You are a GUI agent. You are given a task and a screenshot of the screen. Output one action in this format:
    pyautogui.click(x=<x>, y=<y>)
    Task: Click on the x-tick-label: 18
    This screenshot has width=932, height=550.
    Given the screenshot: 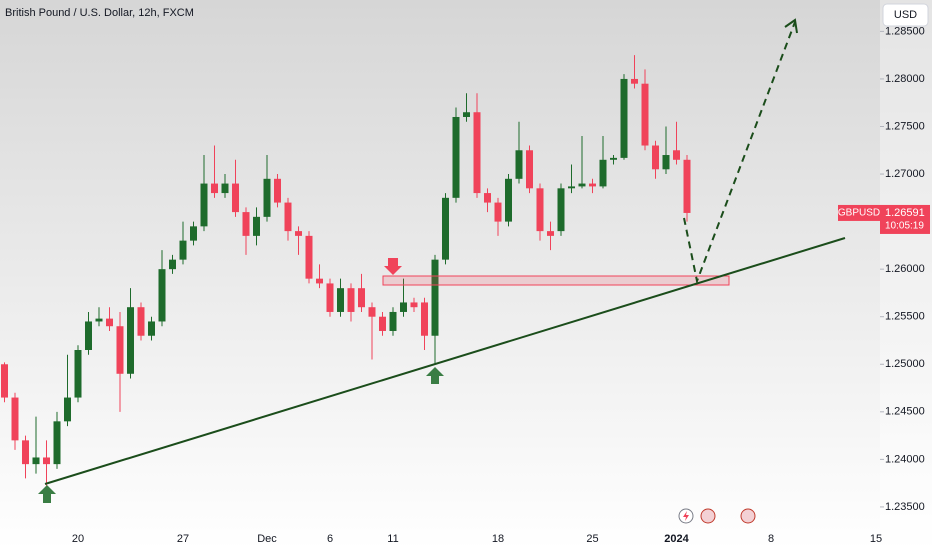 What is the action you would take?
    pyautogui.click(x=498, y=539)
    